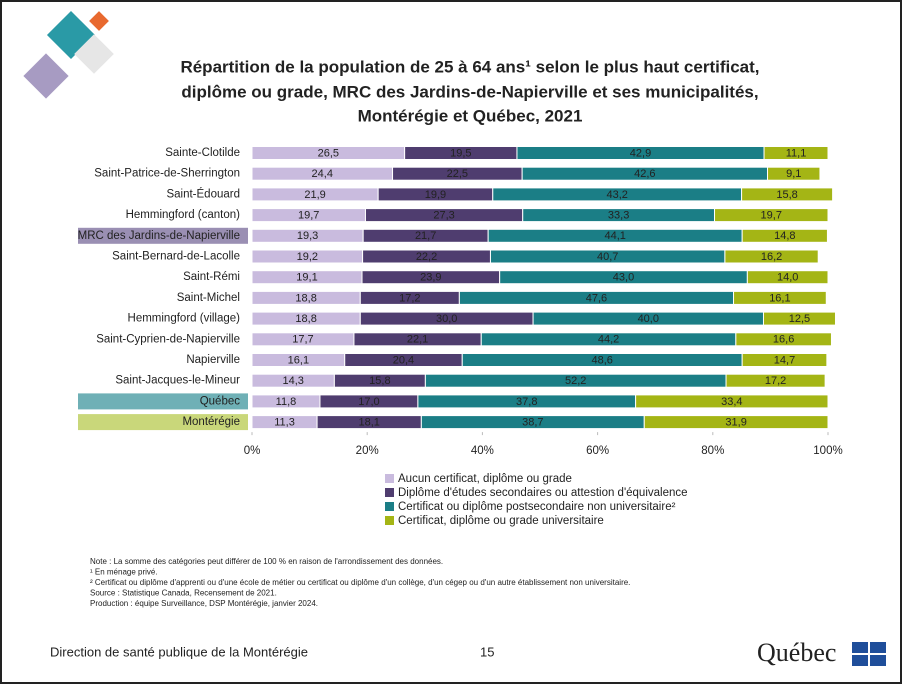  Describe the element at coordinates (614, 236) in the screenshot. I see `value-label: 44,1` at that location.